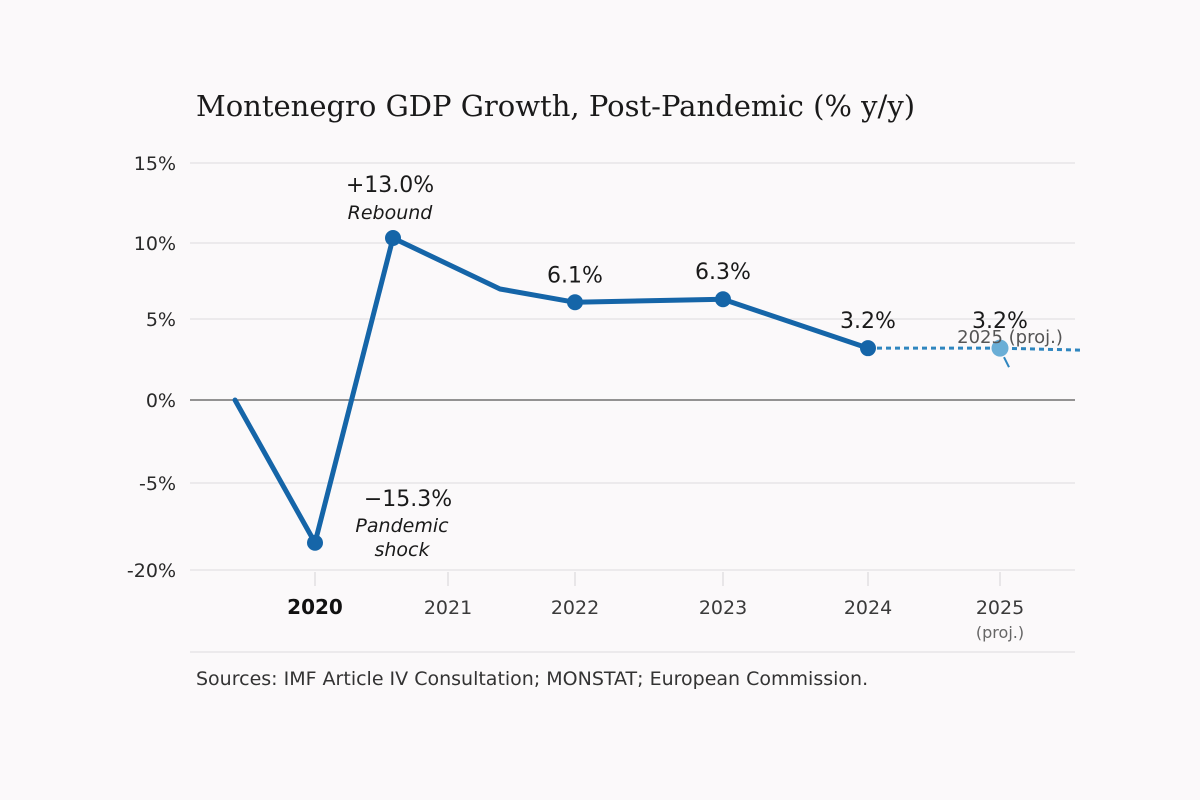 The width and height of the screenshot is (1200, 800). Describe the element at coordinates (575, 275) in the screenshot. I see `data-label: 6.1%` at that location.